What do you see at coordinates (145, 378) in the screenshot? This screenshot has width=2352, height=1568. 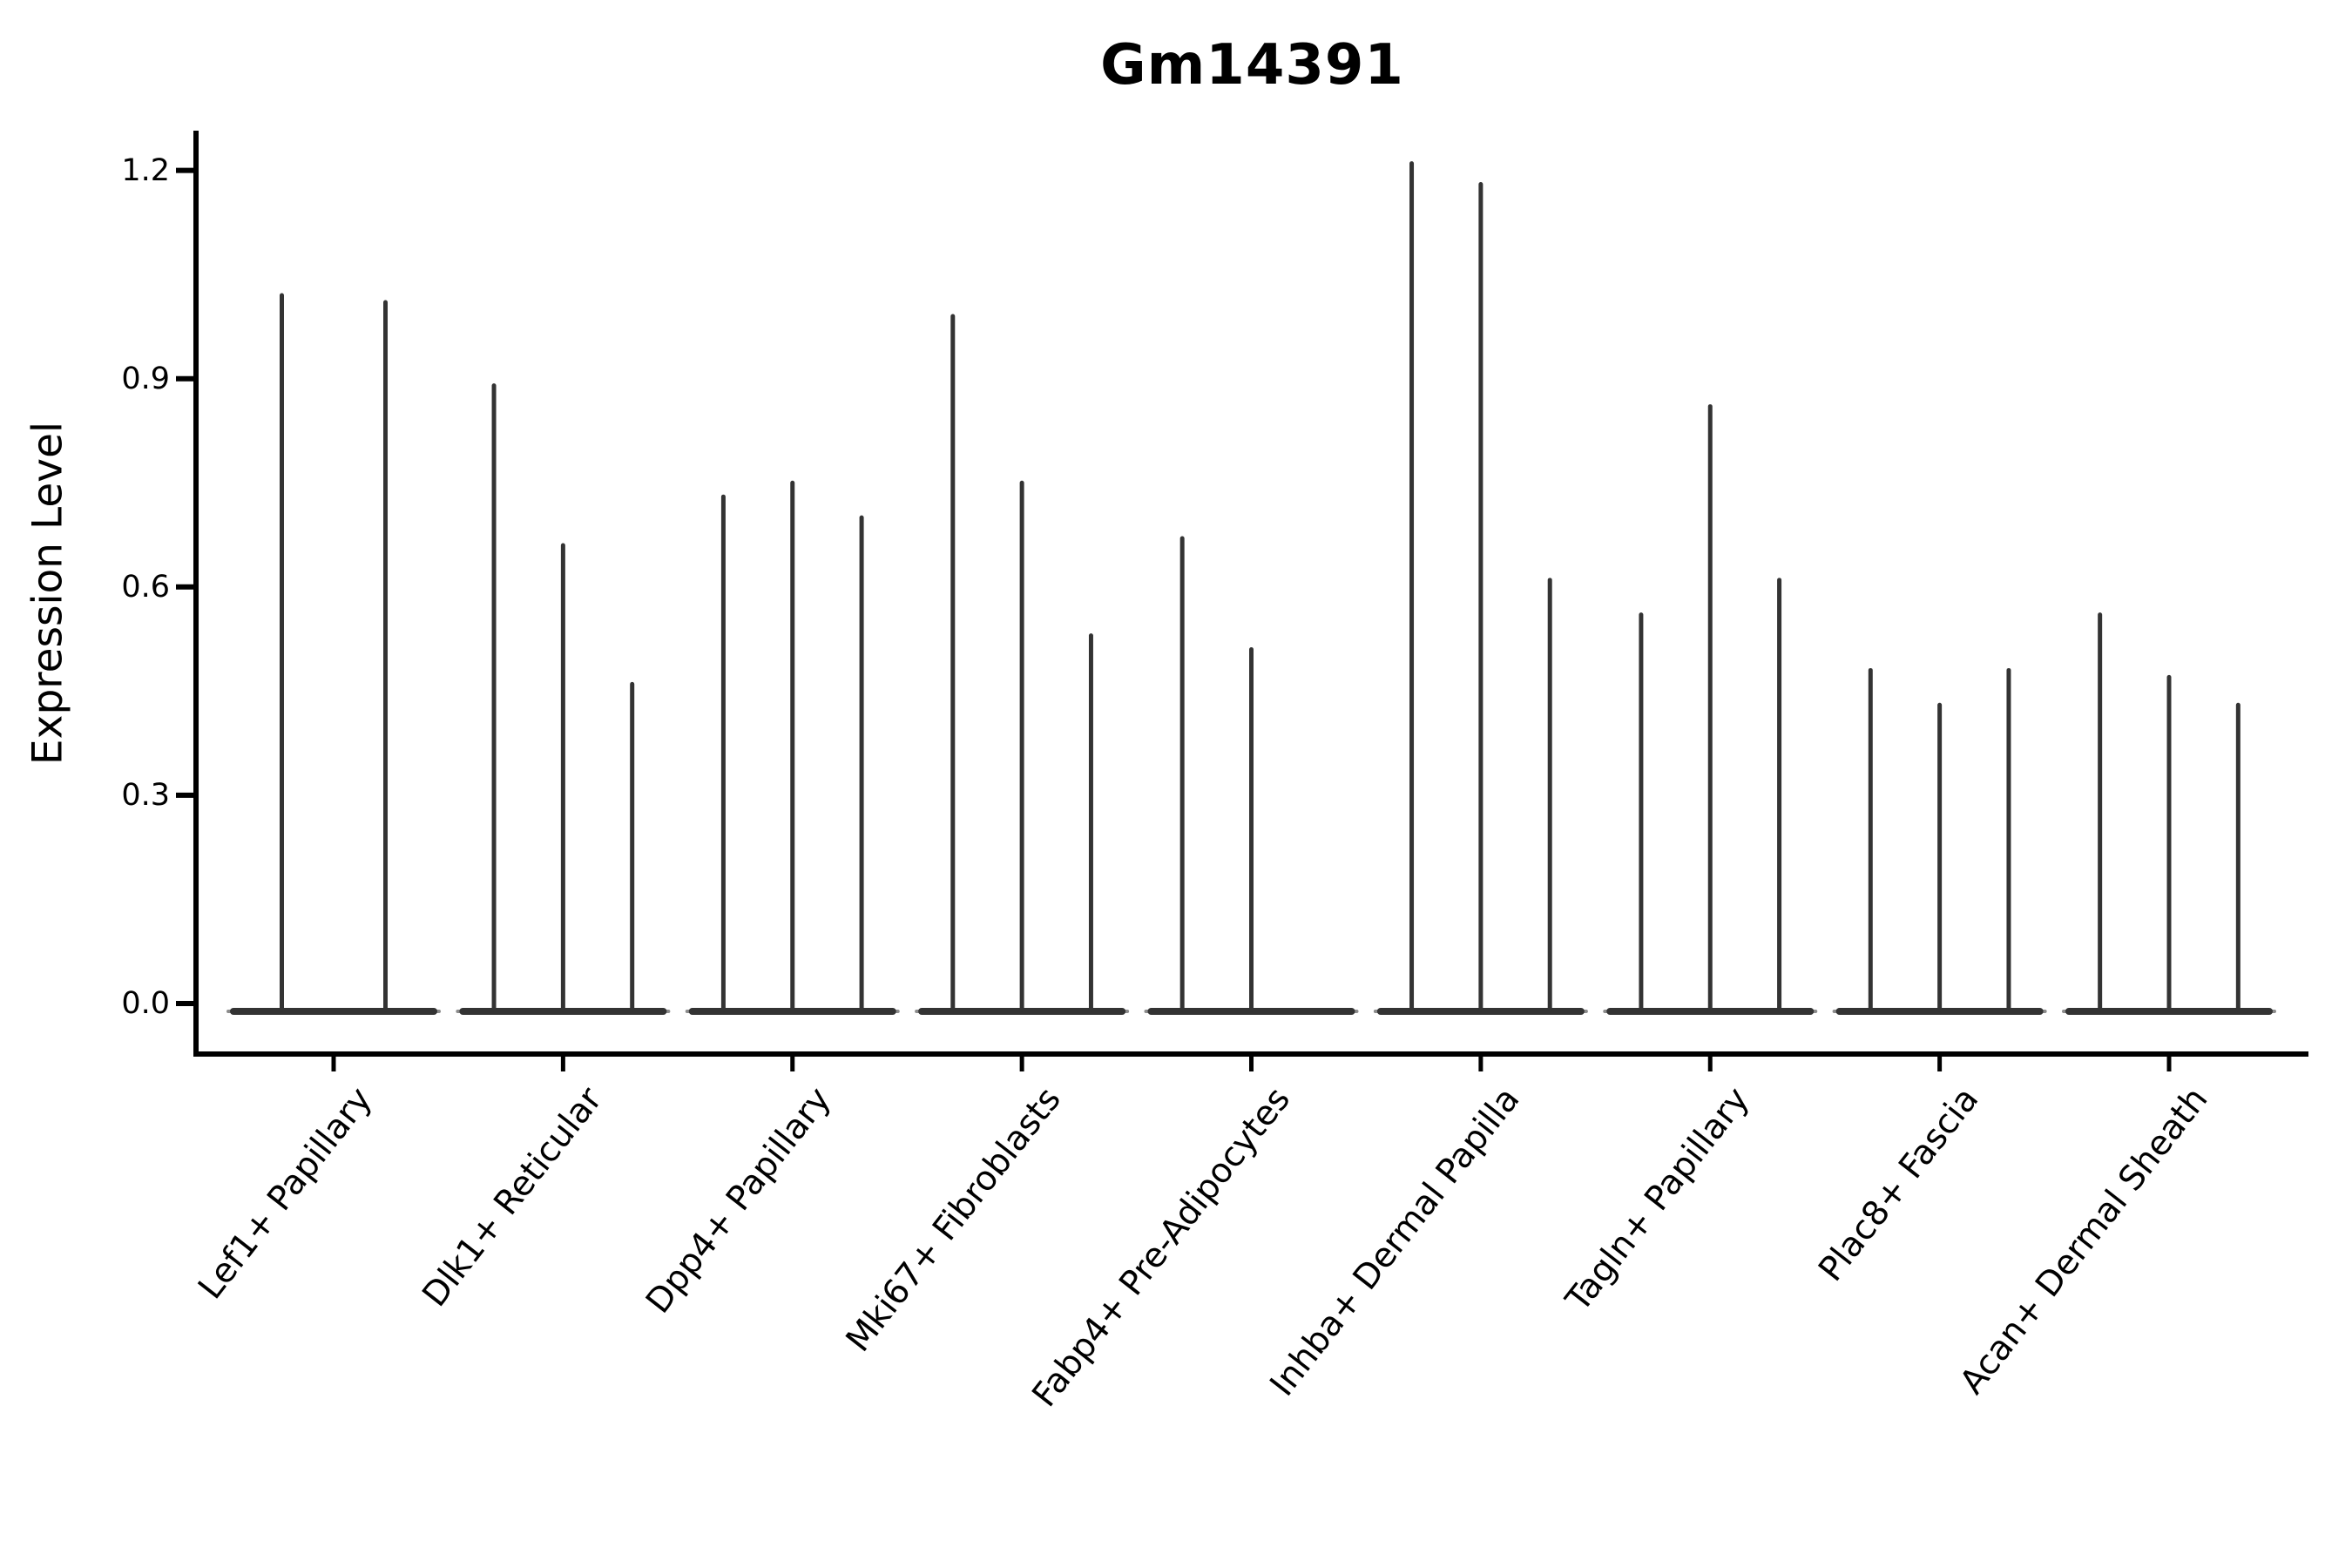 I see `y-tick-label: 0.9` at bounding box center [145, 378].